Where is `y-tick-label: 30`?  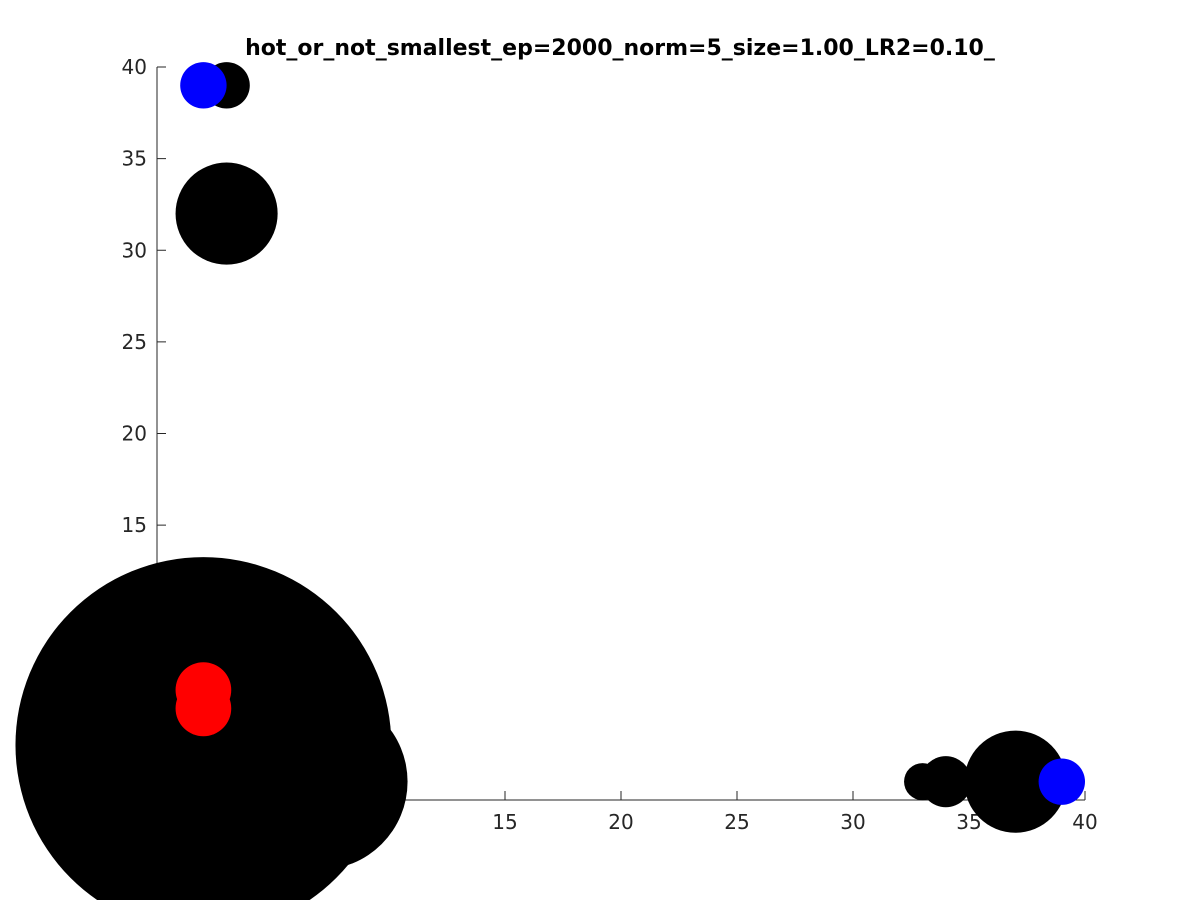
y-tick-label: 30 is located at coordinates (134, 250).